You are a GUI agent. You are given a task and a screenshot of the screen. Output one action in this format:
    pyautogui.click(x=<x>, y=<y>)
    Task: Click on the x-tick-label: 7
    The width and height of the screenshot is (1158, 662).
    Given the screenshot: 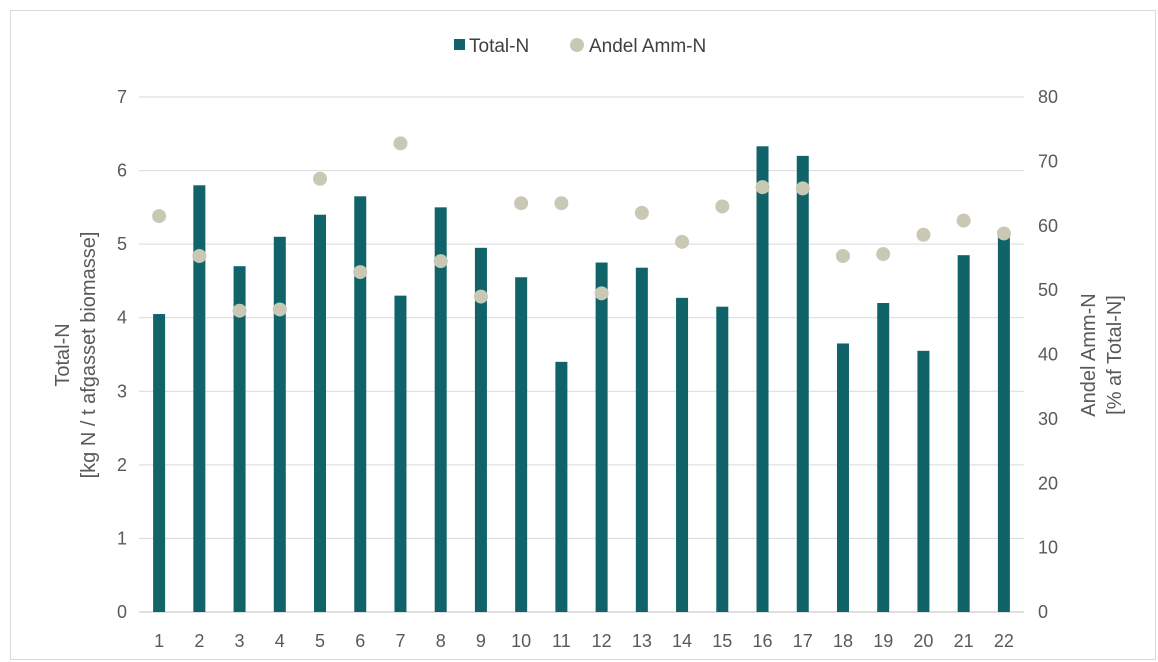 What is the action you would take?
    pyautogui.click(x=400, y=641)
    